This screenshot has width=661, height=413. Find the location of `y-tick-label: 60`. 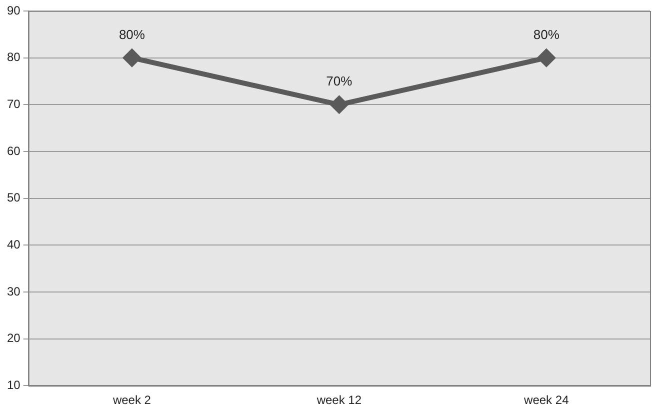

y-tick-label: 60 is located at coordinates (13, 151).